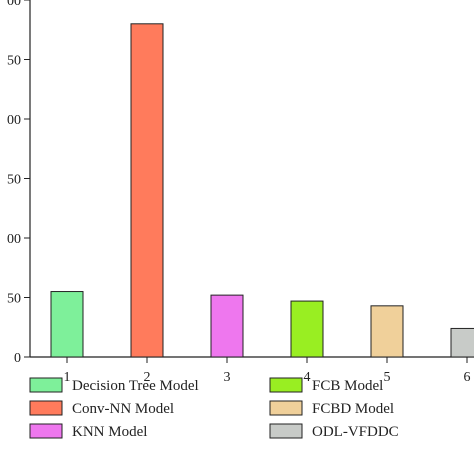 The image size is (474, 474). I want to click on x-tick-label: 6, so click(467, 377).